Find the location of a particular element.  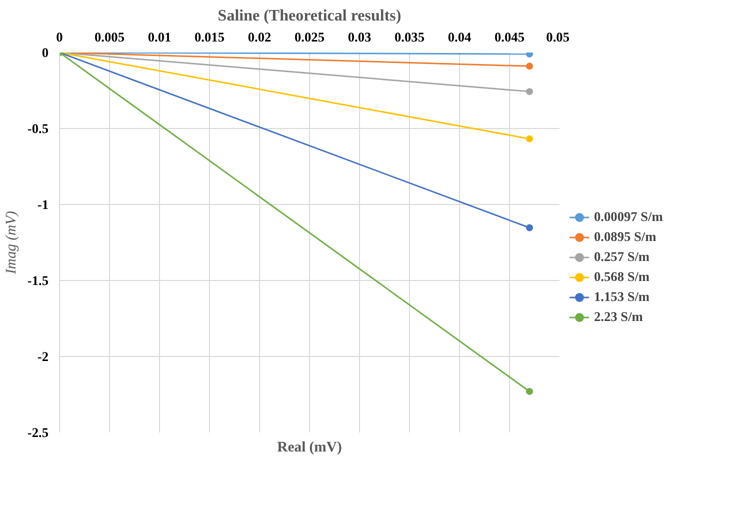

x-tick-label: 0.015 is located at coordinates (209, 37).